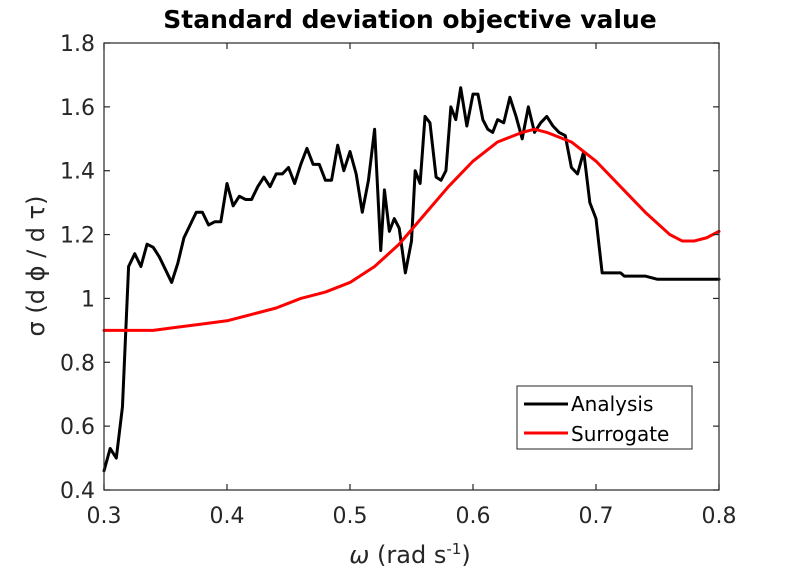 Image resolution: width=794 pixels, height=573 pixels. I want to click on y-tick-label: 1.8, so click(77, 44).